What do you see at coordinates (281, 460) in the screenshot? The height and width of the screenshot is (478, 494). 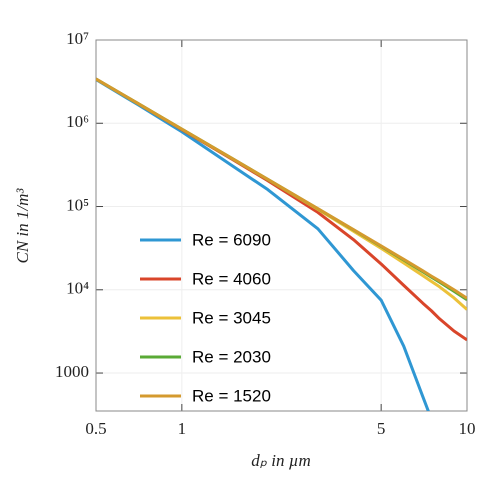 I see `x-axis-label: dₚ in µm` at bounding box center [281, 460].